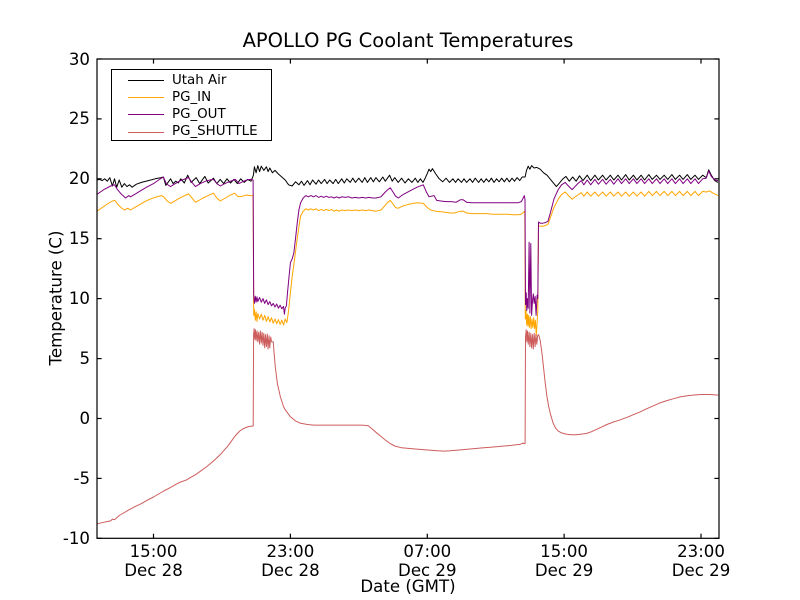 This screenshot has width=800, height=600. I want to click on x-tick-label-07-00-dec-29: 07:00 Dec 29, so click(427, 561).